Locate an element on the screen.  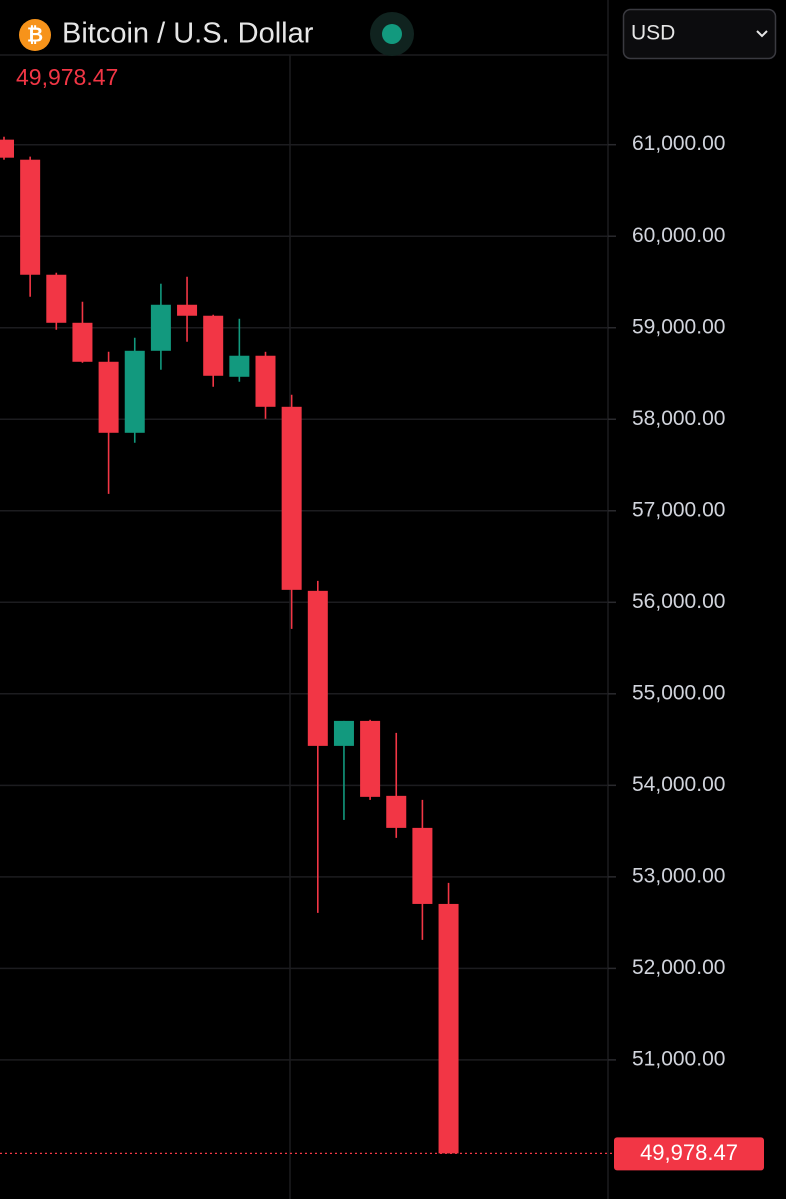
y-tick-label: 51,000.00 is located at coordinates (678, 1058).